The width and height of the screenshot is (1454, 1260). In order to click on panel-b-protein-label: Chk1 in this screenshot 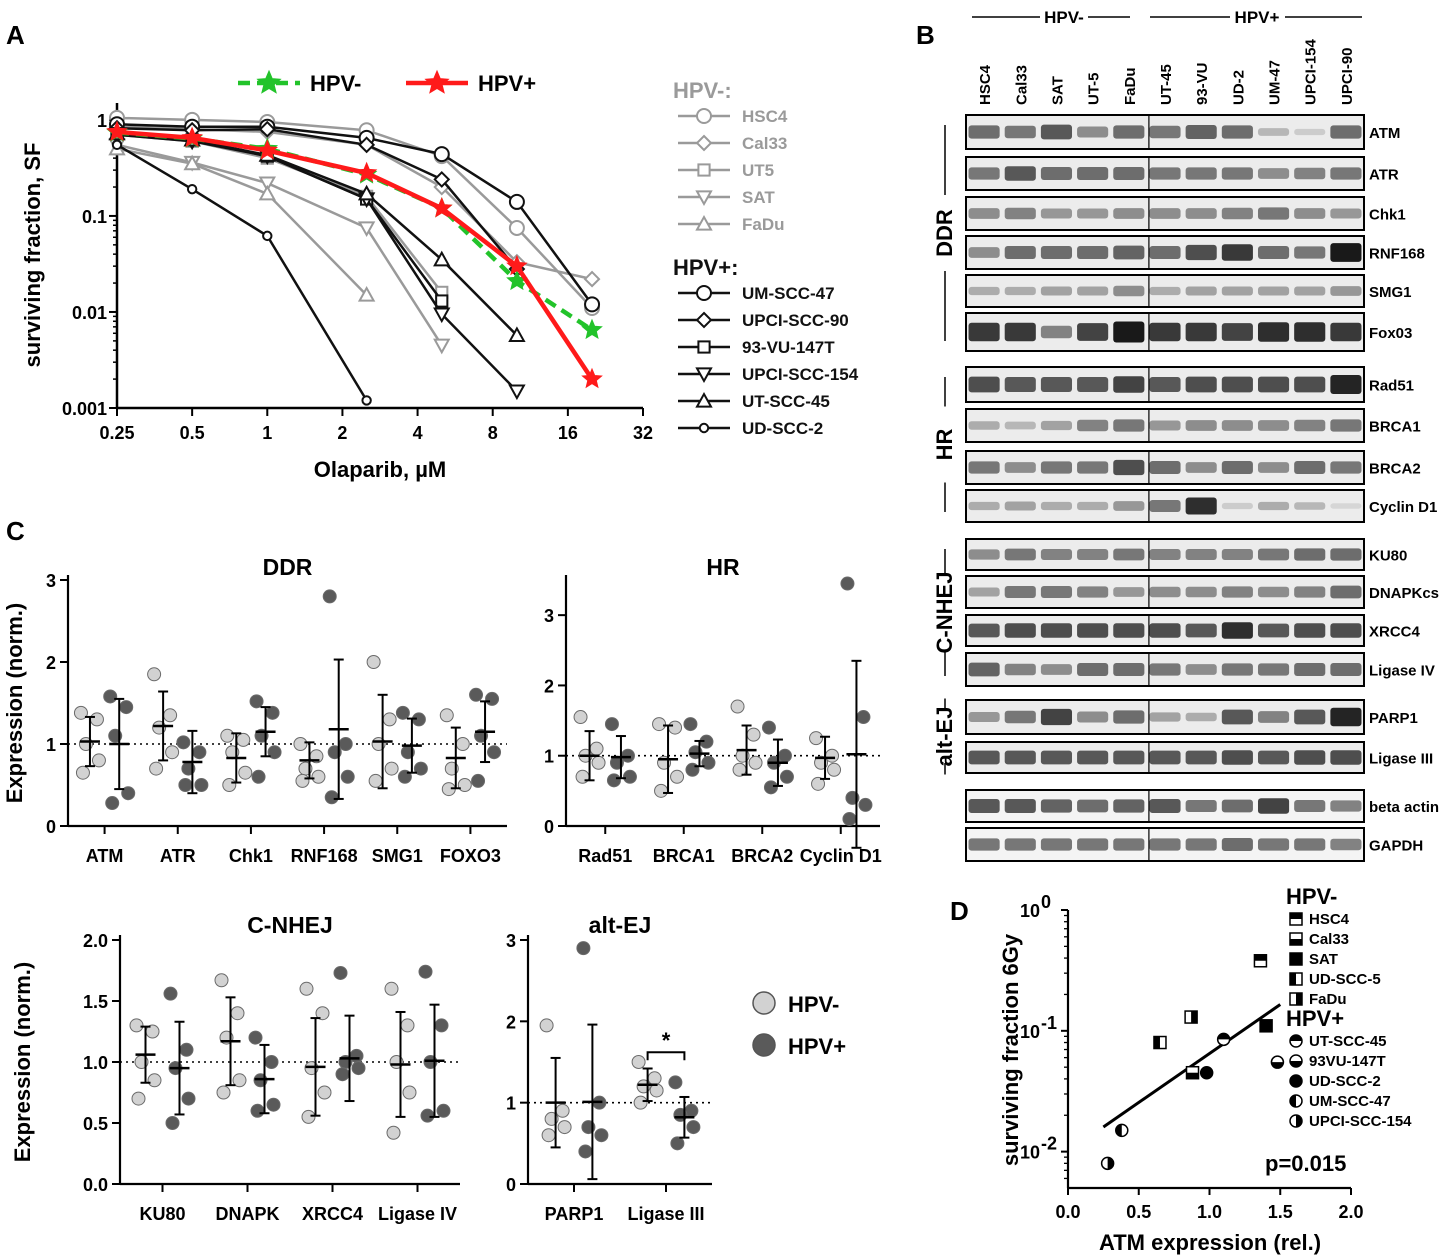, I will do `click(1387, 215)`.